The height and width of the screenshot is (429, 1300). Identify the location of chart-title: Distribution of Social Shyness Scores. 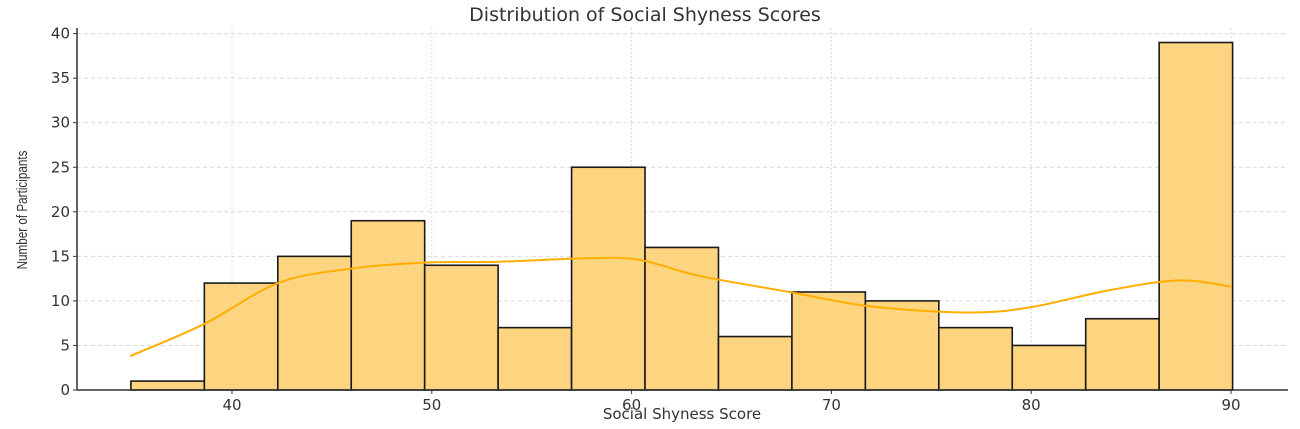
(645, 15).